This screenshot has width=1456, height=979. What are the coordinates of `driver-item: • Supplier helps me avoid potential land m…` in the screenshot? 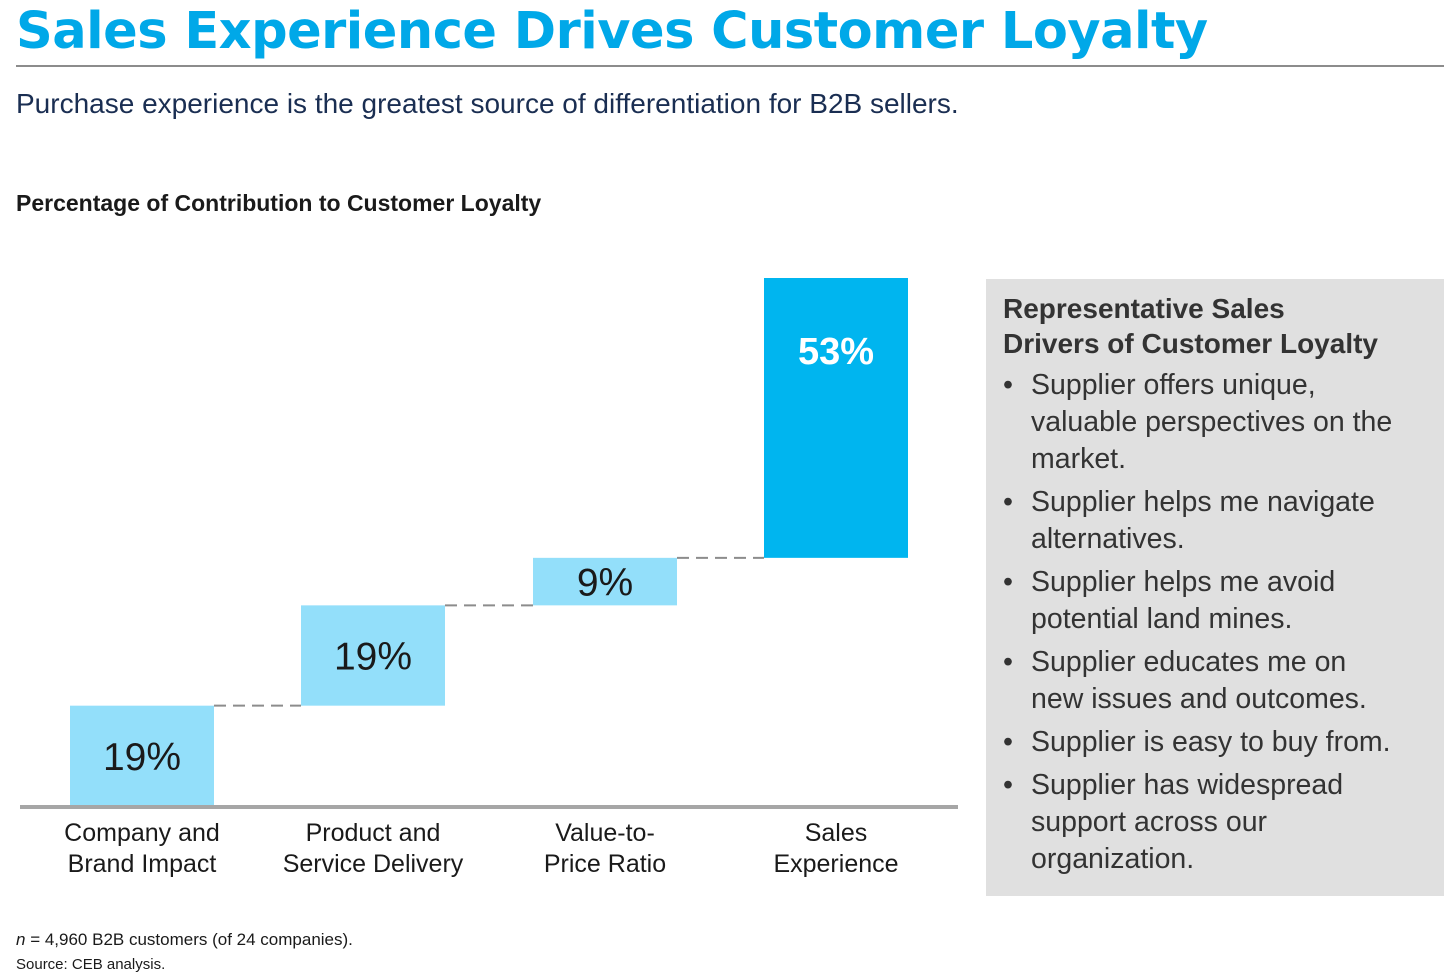 It's located at (1218, 601).